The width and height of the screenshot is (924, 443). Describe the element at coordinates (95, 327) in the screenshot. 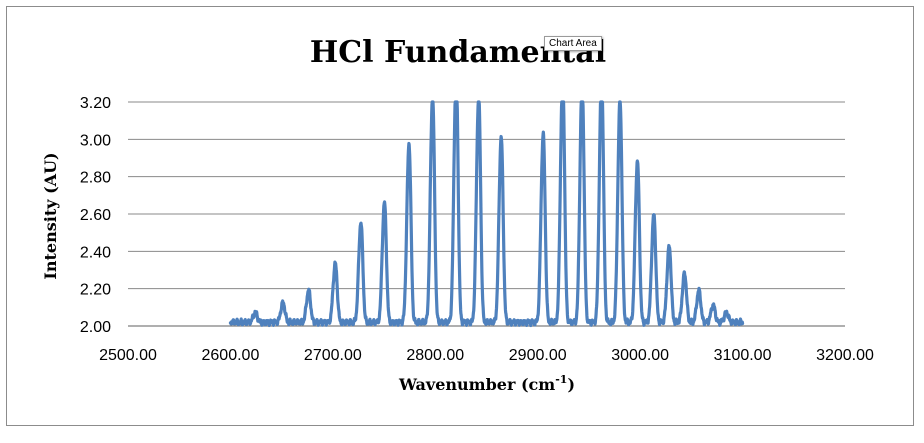

I see `y-tick-label: 2.00` at that location.